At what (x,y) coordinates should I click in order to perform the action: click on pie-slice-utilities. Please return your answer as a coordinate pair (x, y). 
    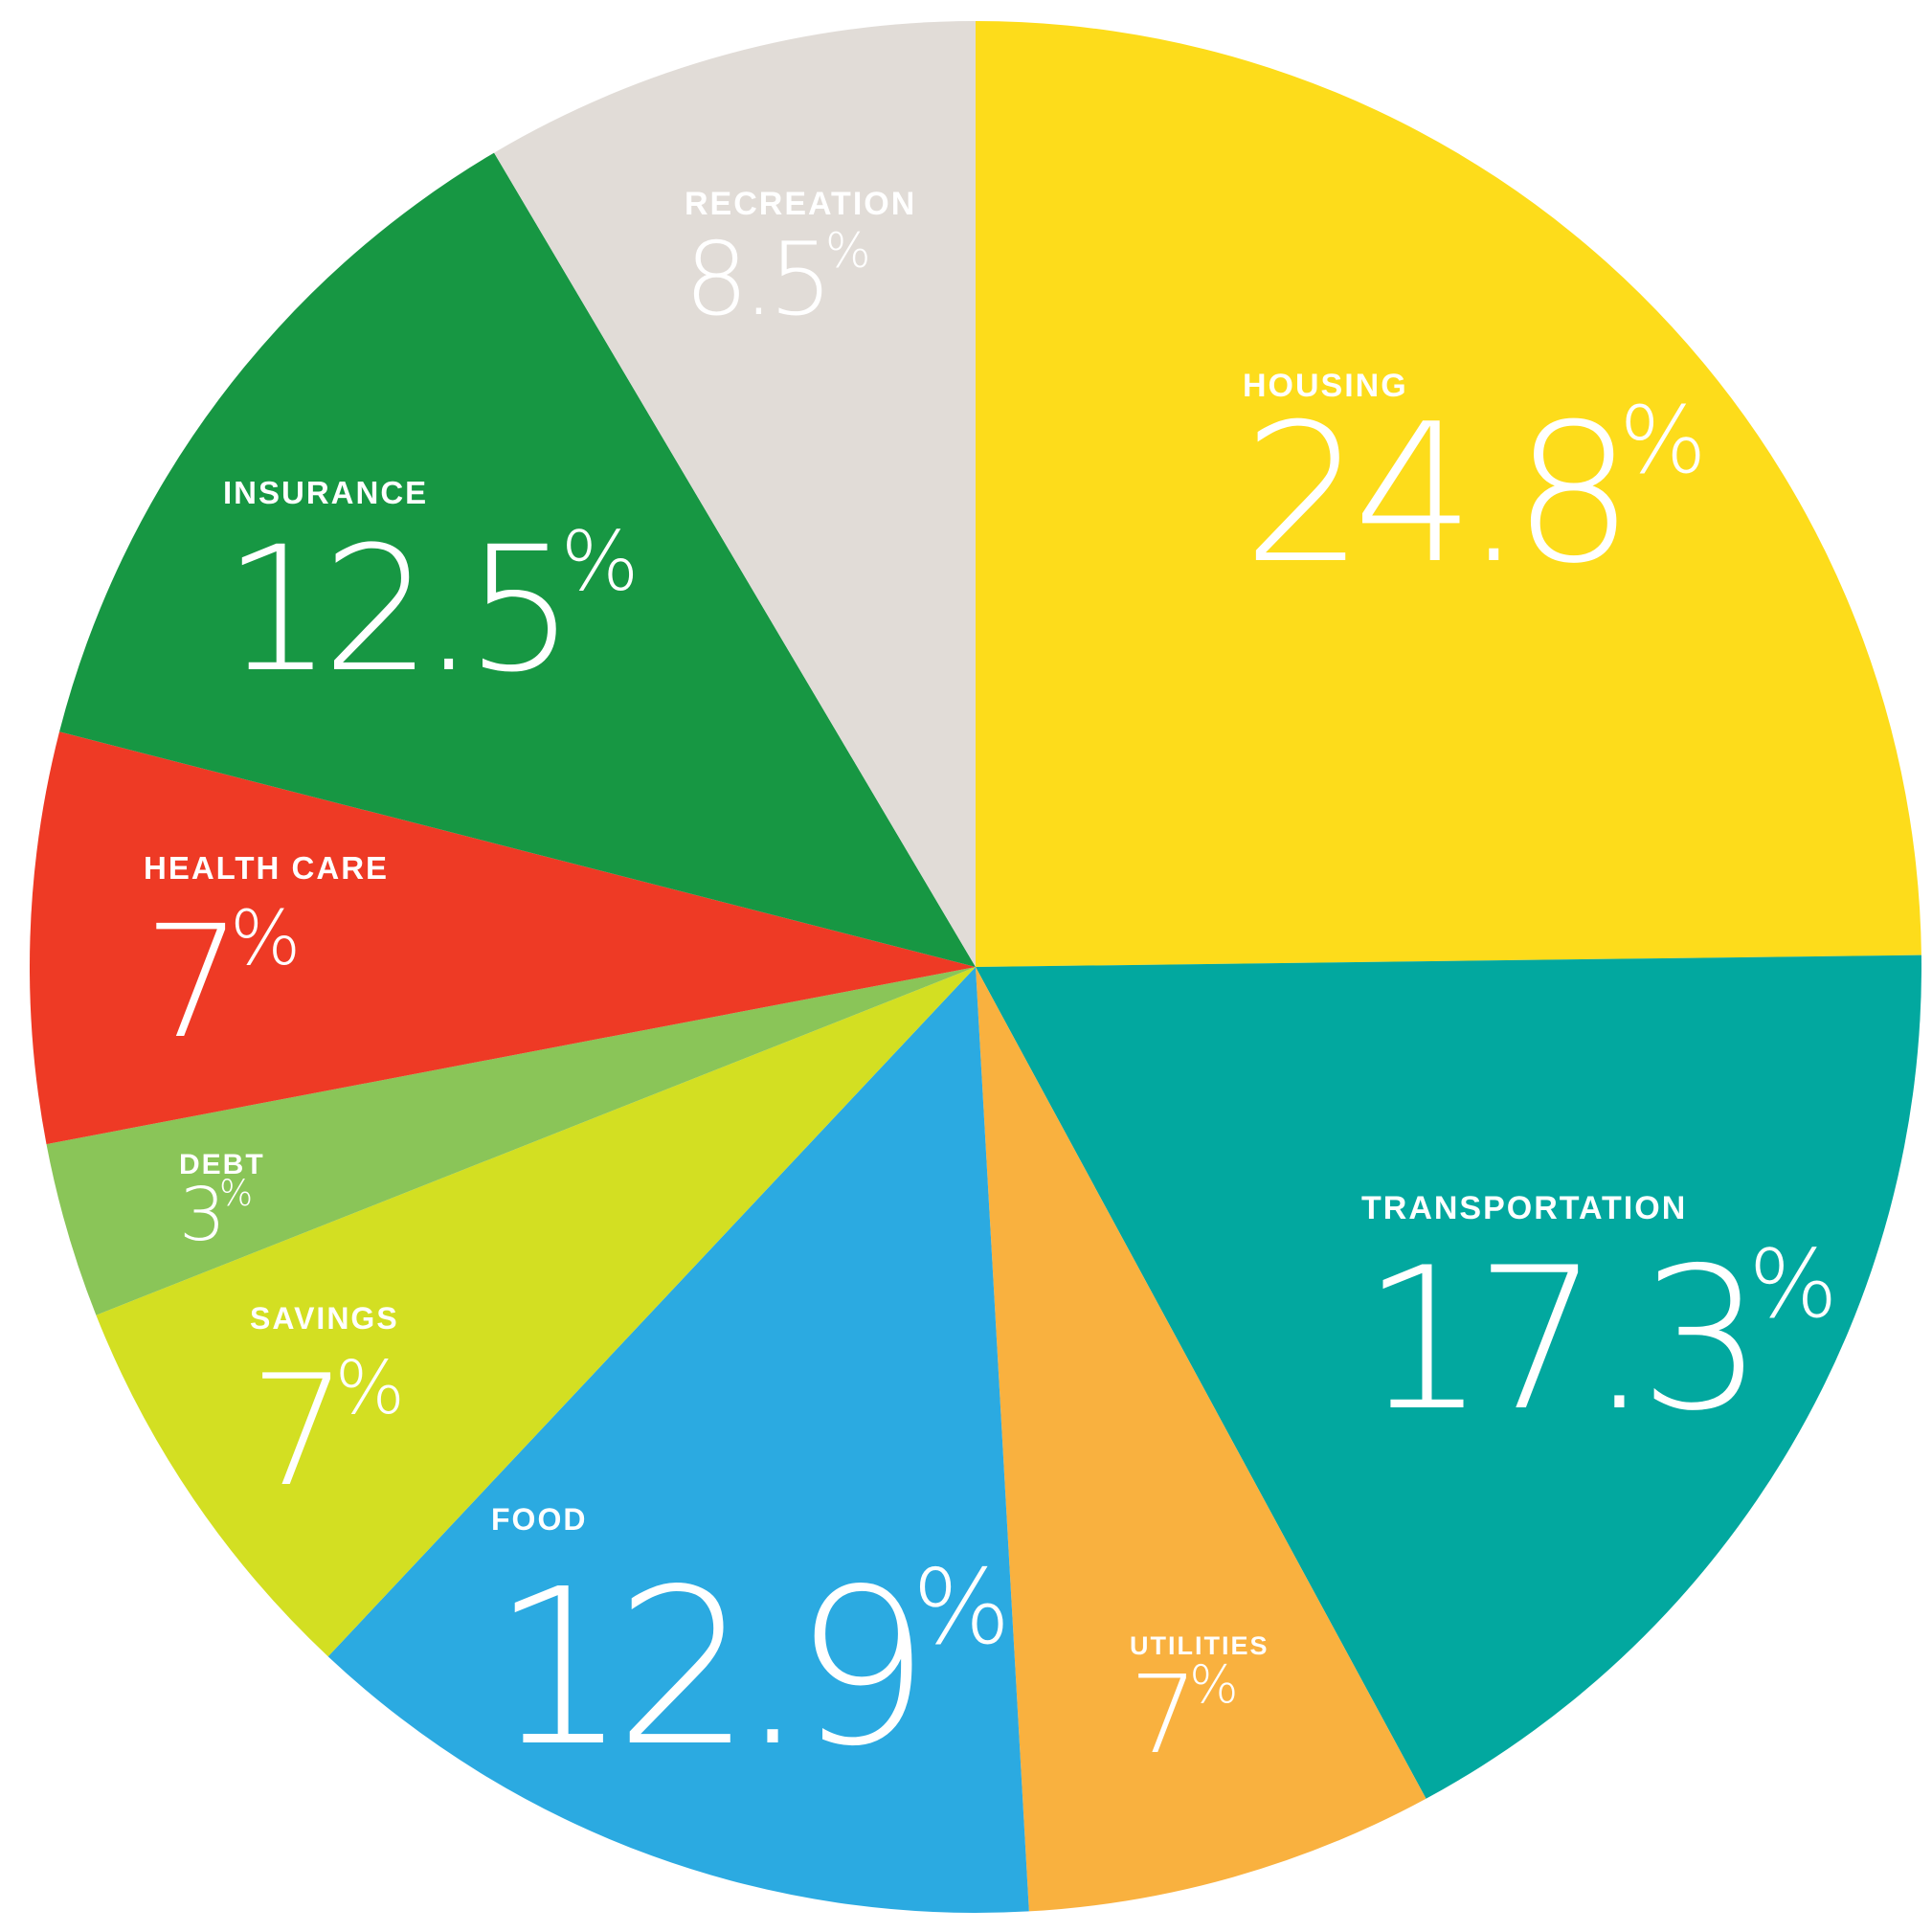
    Looking at the image, I should click on (1202, 1440).